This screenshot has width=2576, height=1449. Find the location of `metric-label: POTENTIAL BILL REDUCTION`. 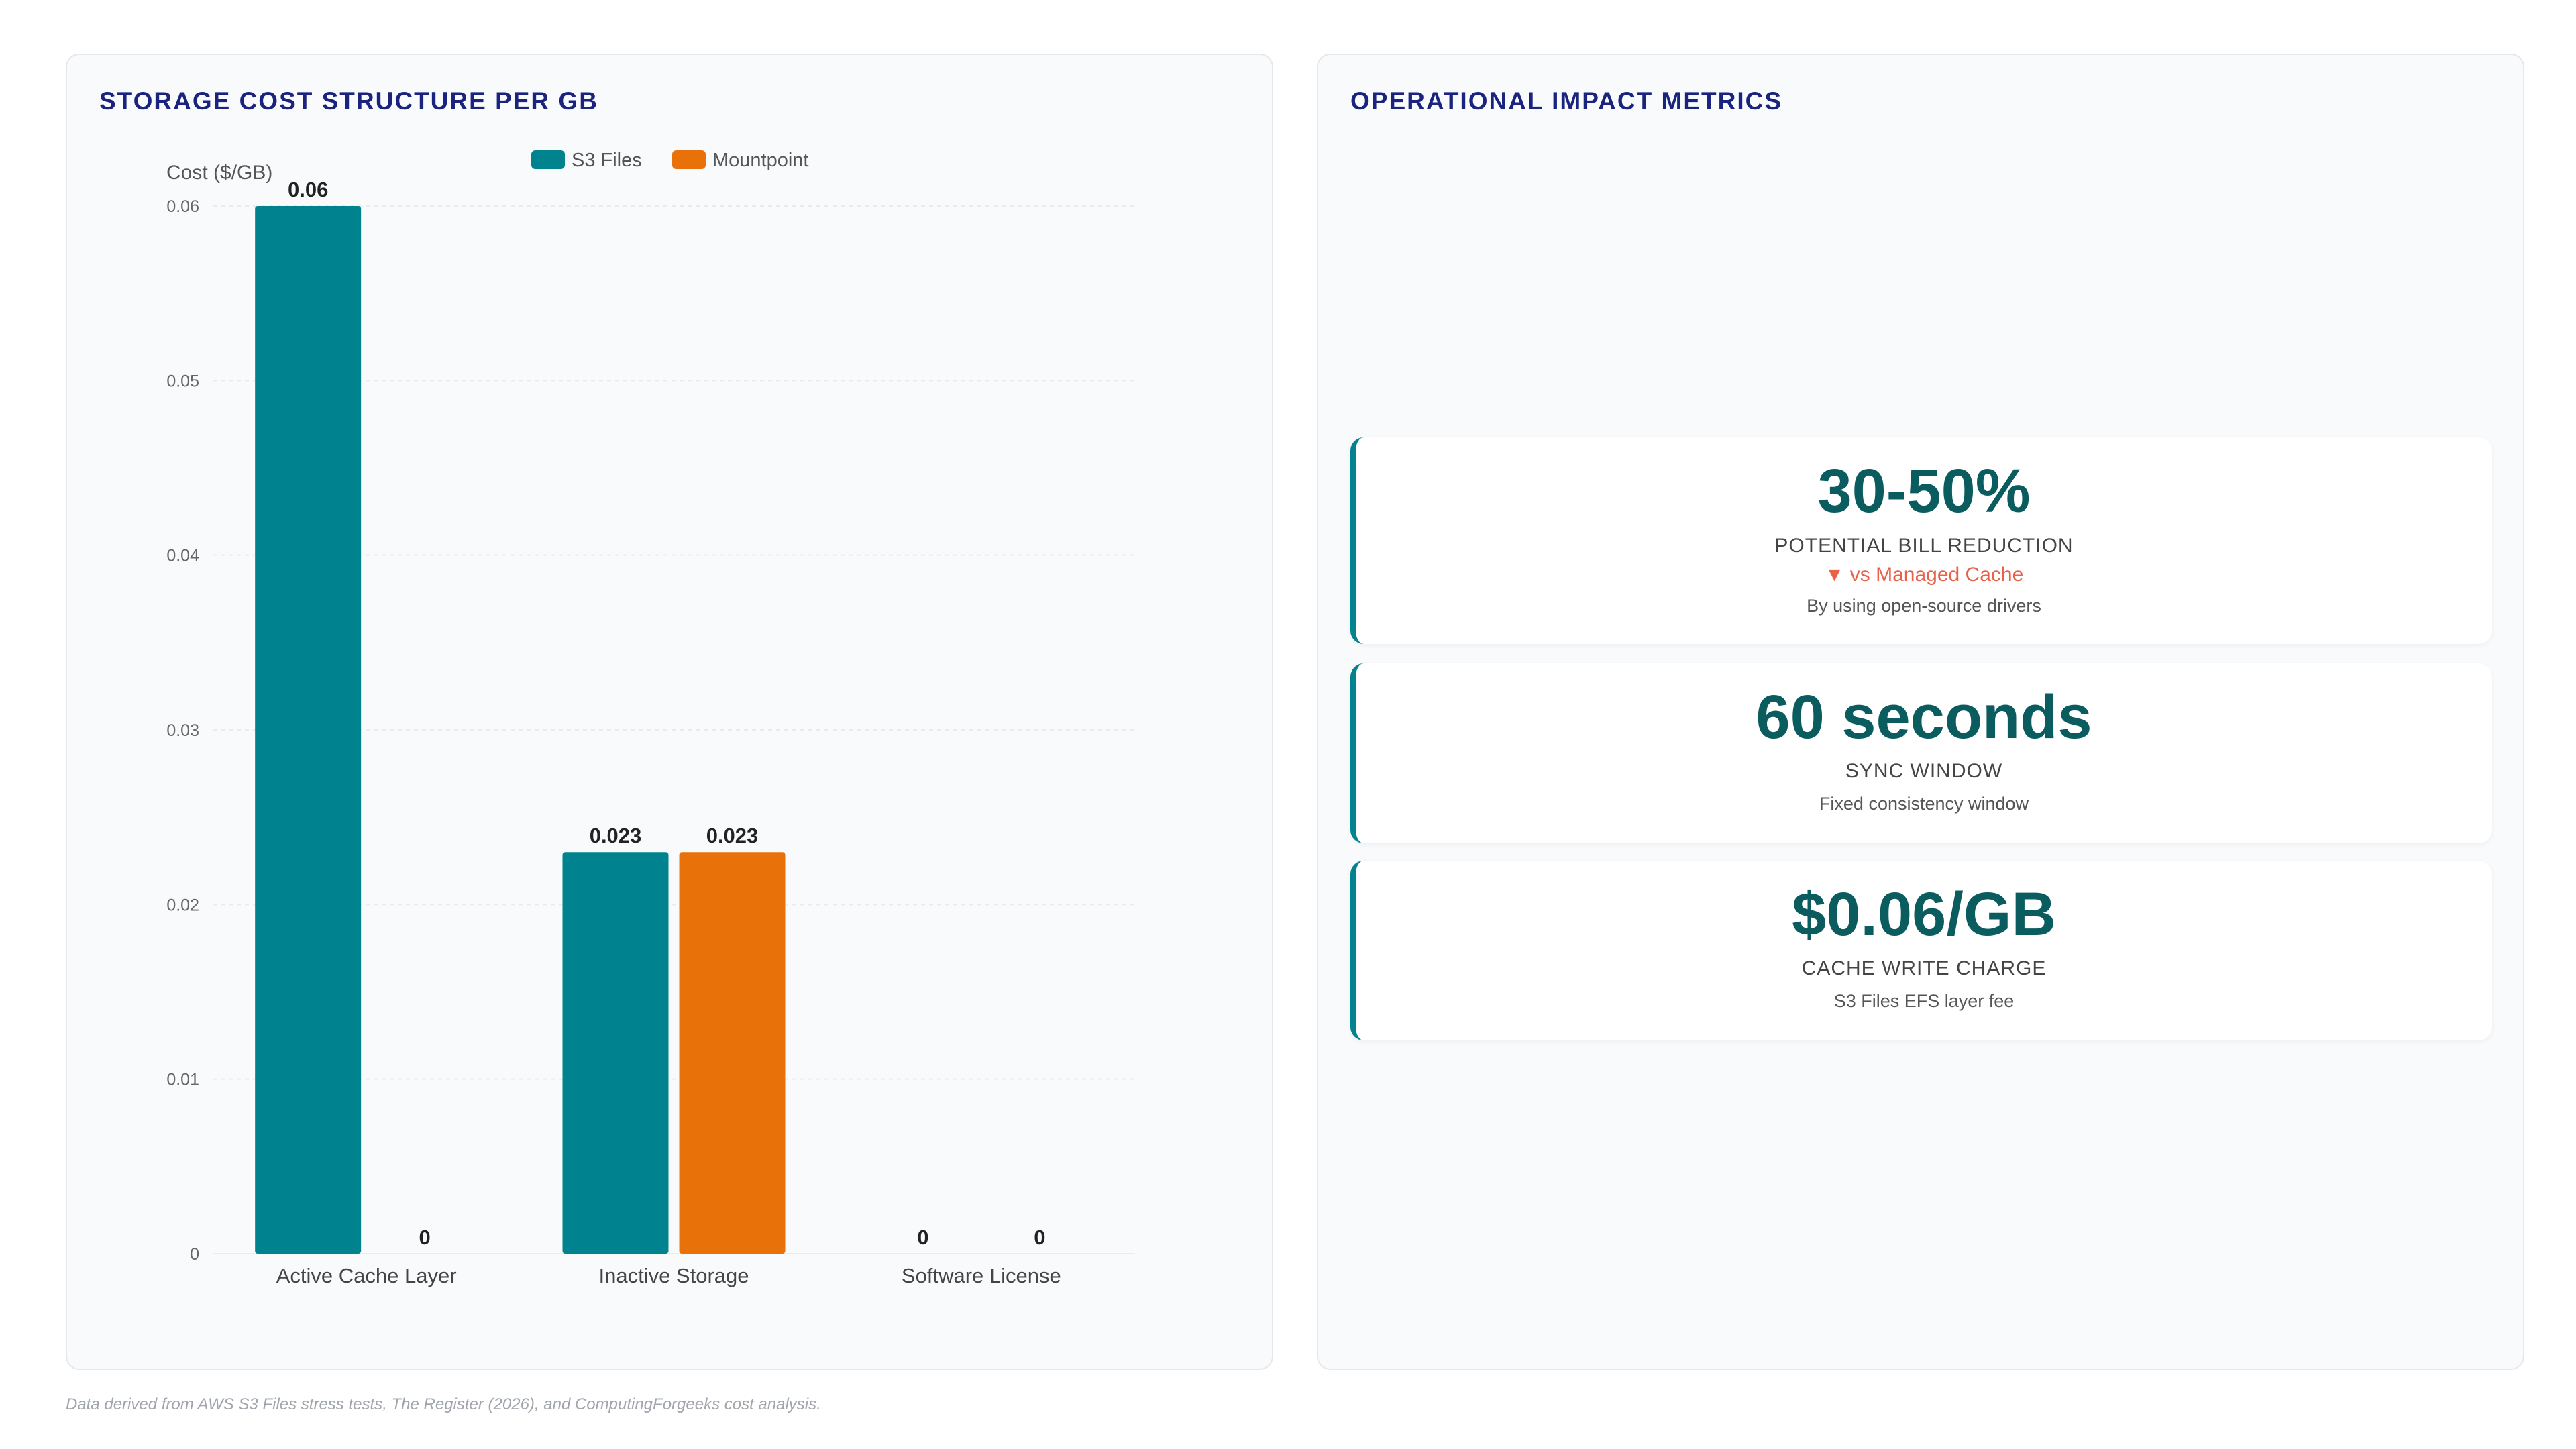

metric-label: POTENTIAL BILL REDUCTION is located at coordinates (1924, 546).